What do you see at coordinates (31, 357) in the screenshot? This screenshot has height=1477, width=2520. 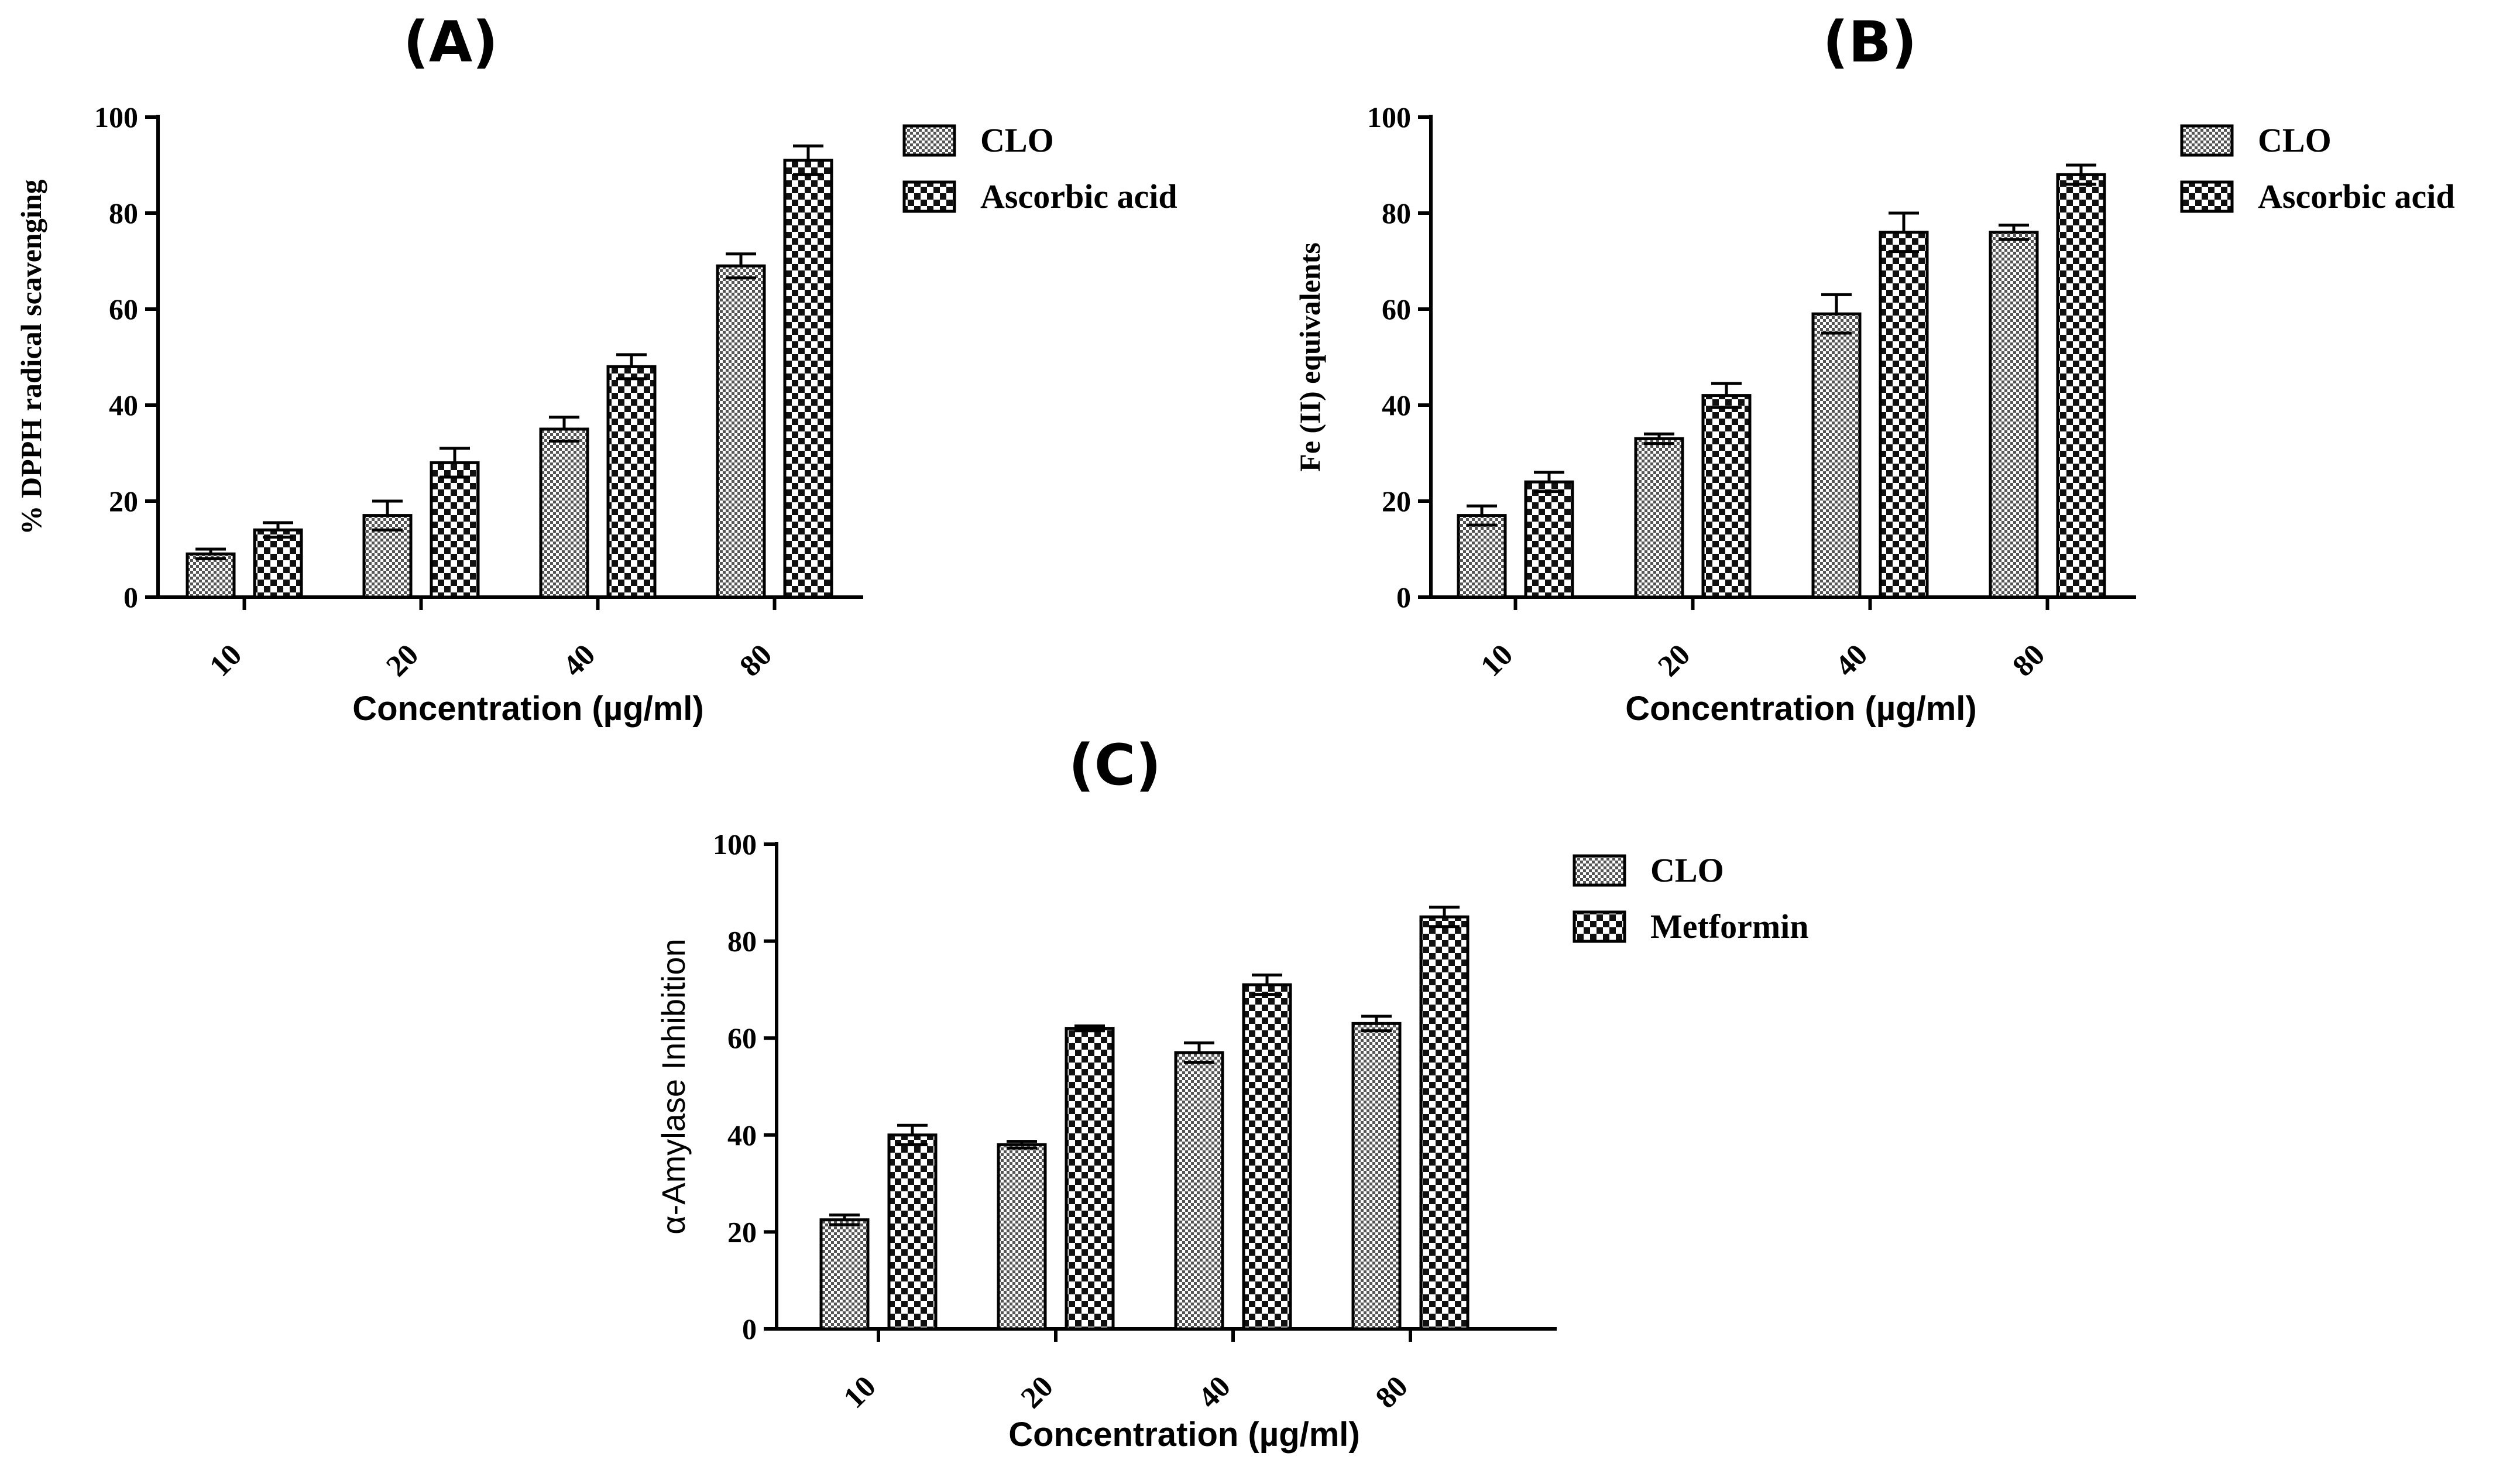 I see `y-axis-label: % DPPH radical scavenging` at bounding box center [31, 357].